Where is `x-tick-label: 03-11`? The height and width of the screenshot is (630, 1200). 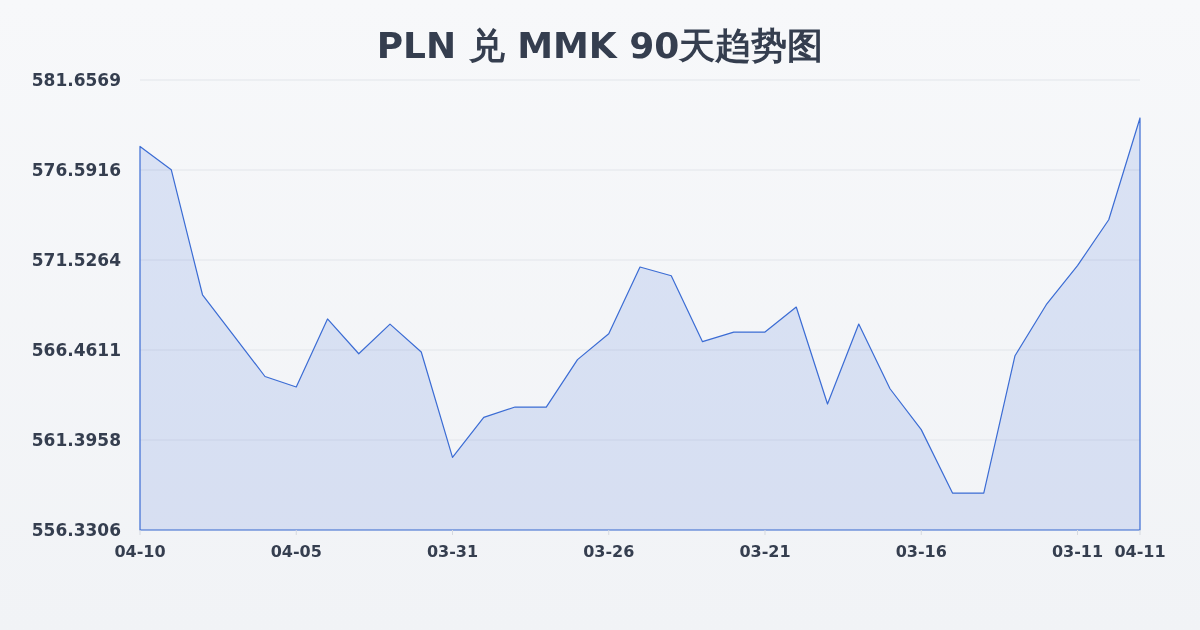
x-tick-label: 03-11 is located at coordinates (1077, 551).